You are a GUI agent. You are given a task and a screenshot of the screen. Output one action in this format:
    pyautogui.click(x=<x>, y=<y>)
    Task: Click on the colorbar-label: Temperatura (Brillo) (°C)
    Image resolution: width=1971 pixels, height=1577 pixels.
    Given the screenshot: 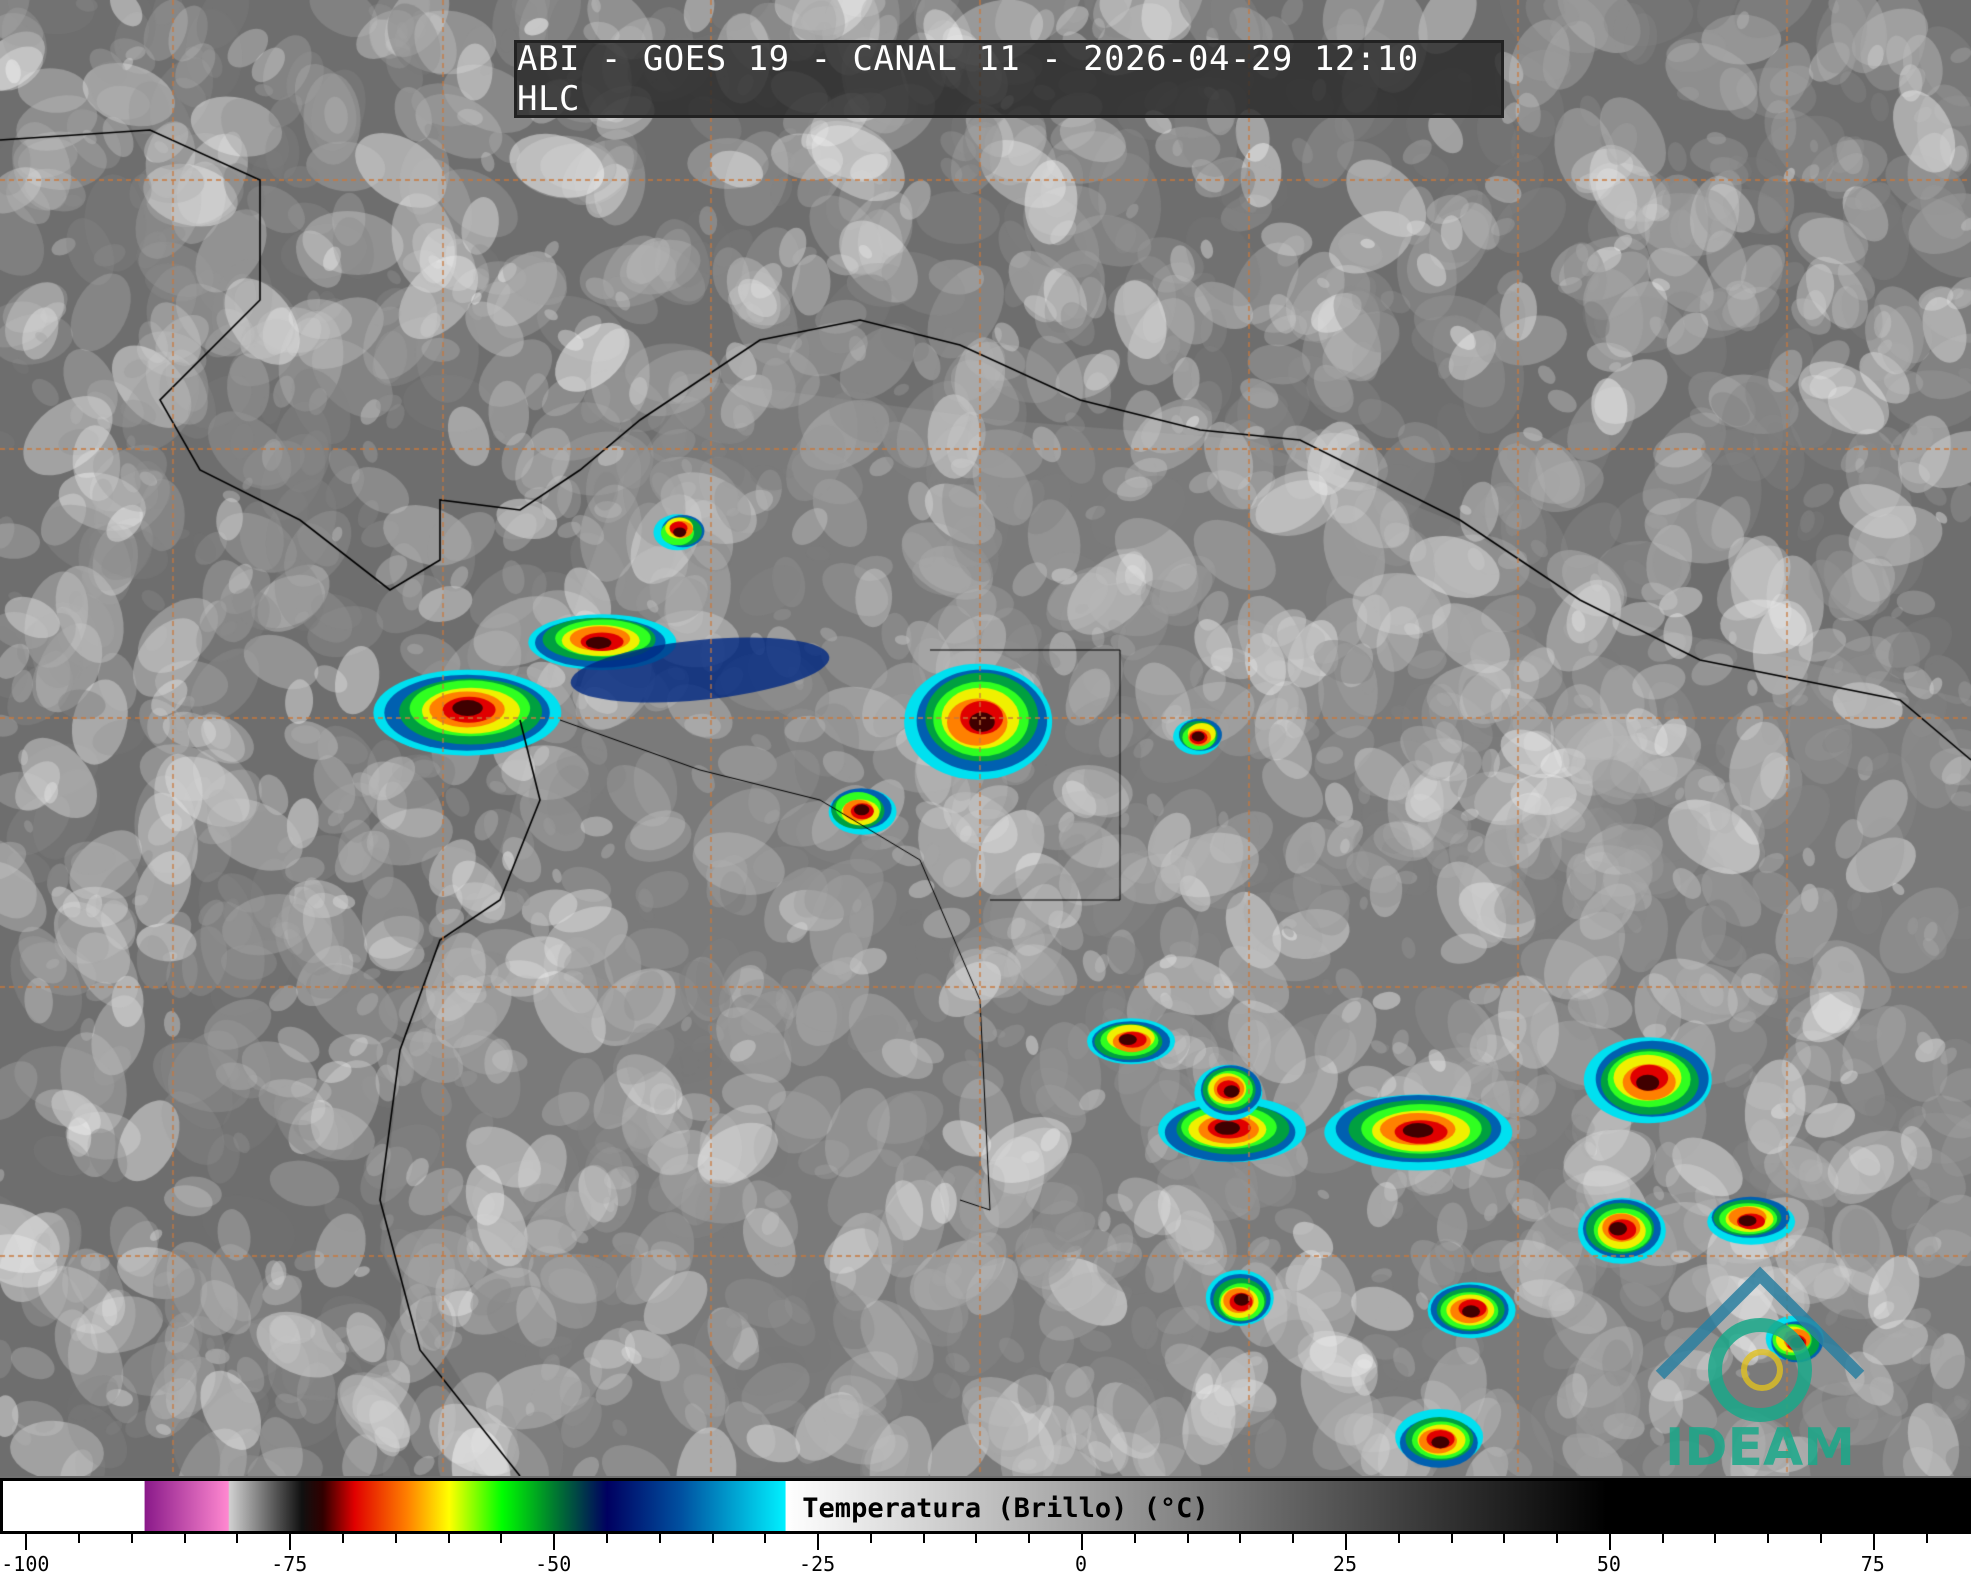 What is the action you would take?
    pyautogui.click(x=1005, y=1508)
    